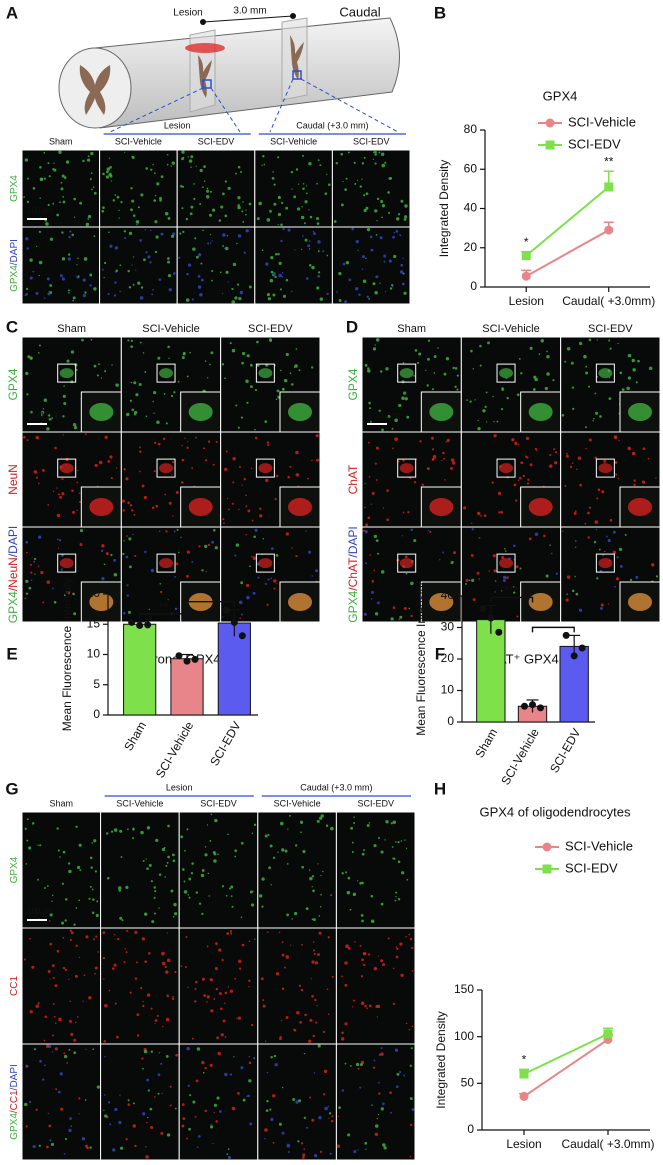 This screenshot has height=1165, width=663. I want to click on y-axis-label: Integrated Density, so click(444, 208).